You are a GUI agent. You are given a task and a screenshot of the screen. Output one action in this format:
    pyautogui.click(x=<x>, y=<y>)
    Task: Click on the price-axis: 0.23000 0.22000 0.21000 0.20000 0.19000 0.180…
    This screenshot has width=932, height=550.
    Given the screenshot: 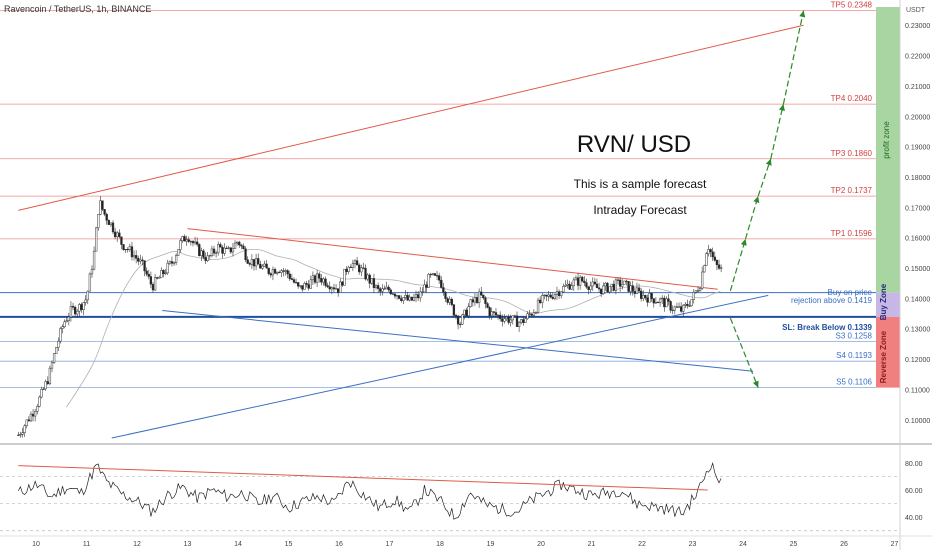 What is the action you would take?
    pyautogui.click(x=917, y=224)
    